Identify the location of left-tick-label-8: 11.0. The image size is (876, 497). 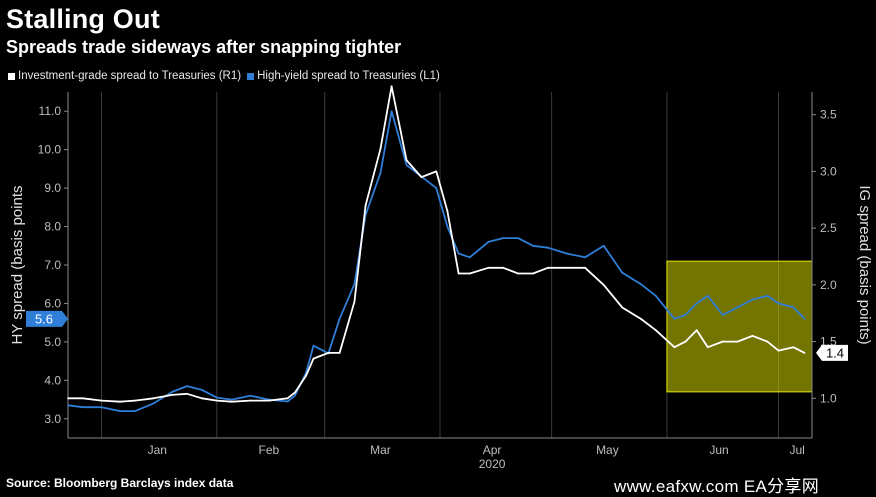
(50, 111).